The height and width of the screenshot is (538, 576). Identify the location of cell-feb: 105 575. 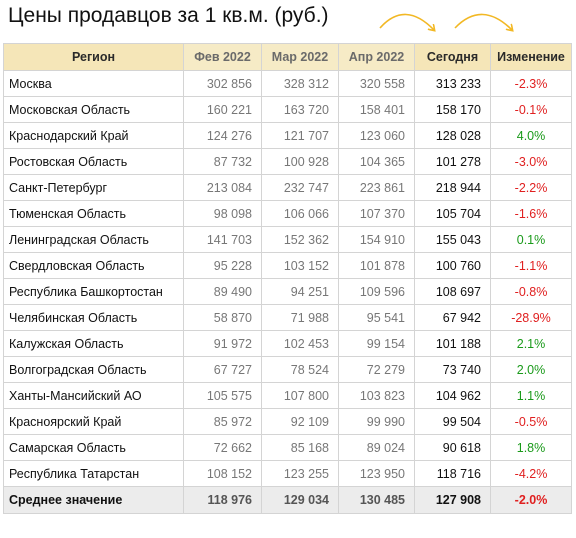
(222, 395).